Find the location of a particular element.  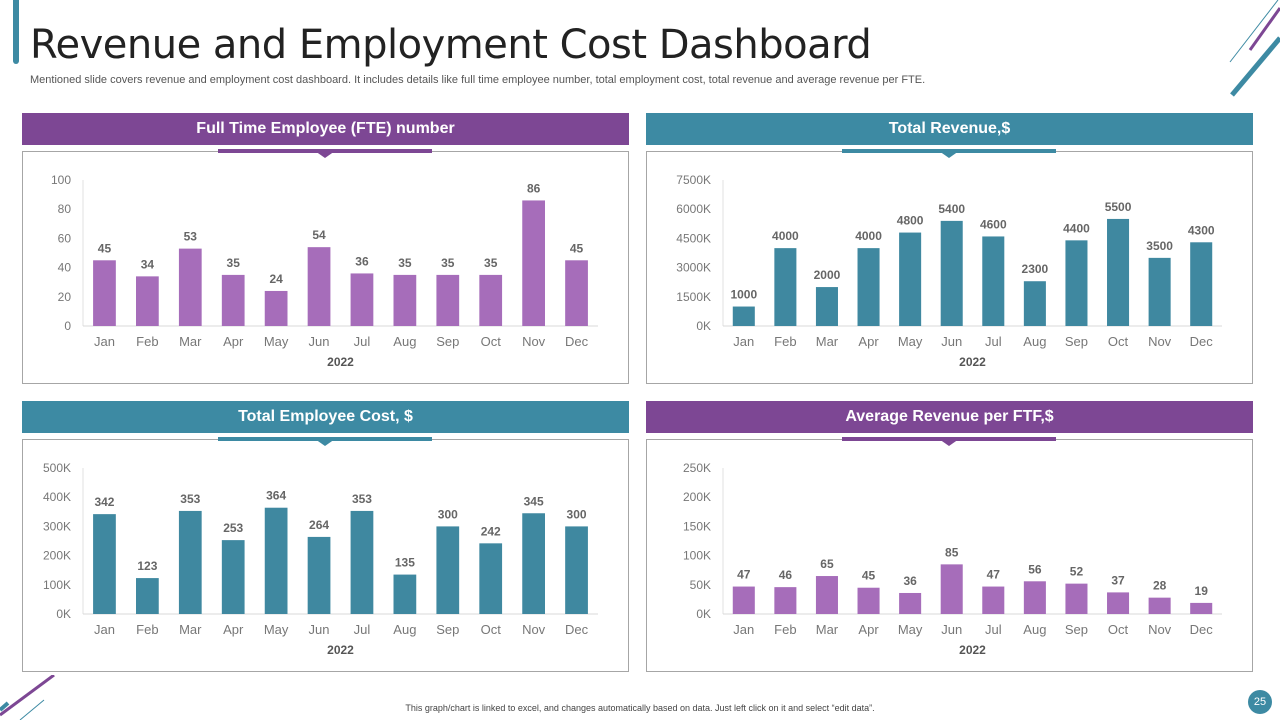

bar-sep is located at coordinates (1076, 598).